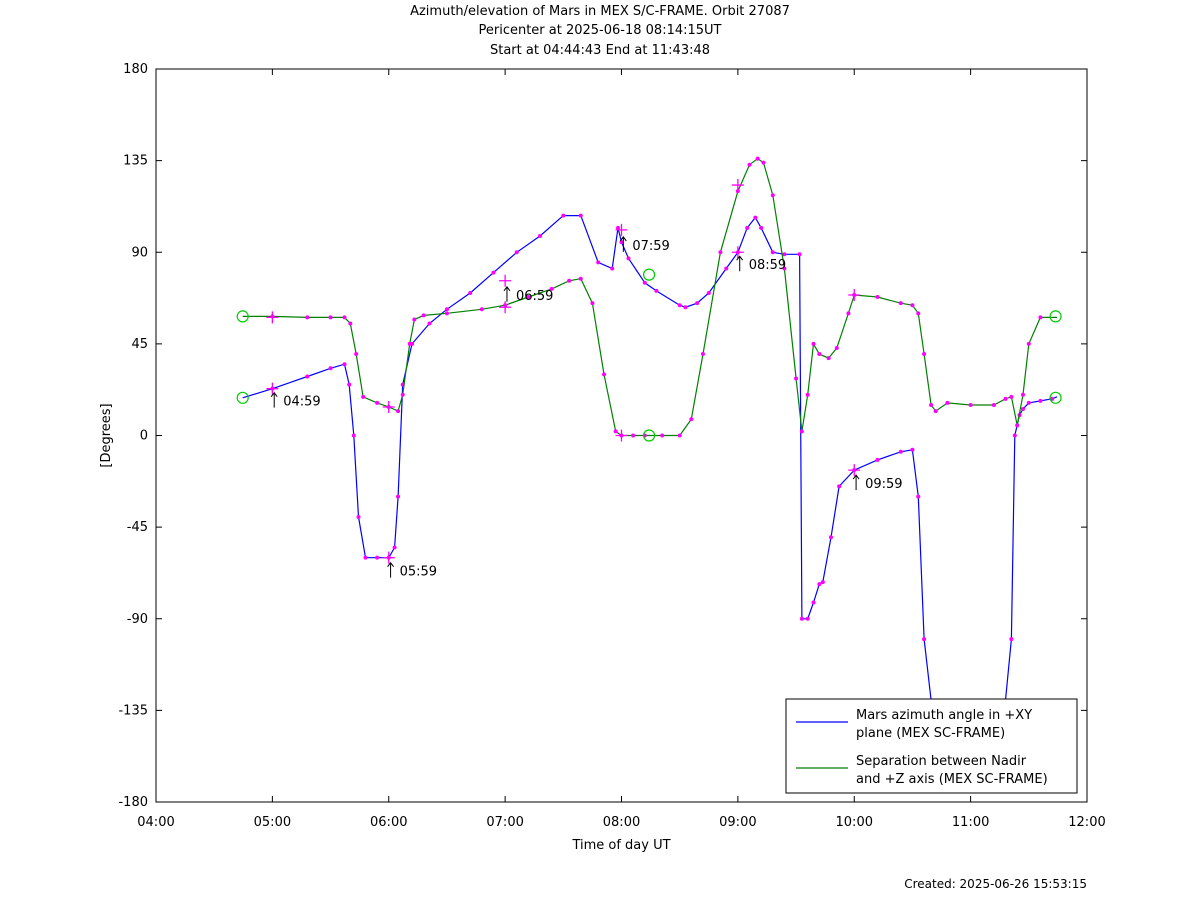  I want to click on y-tick-label: 180, so click(135, 69).